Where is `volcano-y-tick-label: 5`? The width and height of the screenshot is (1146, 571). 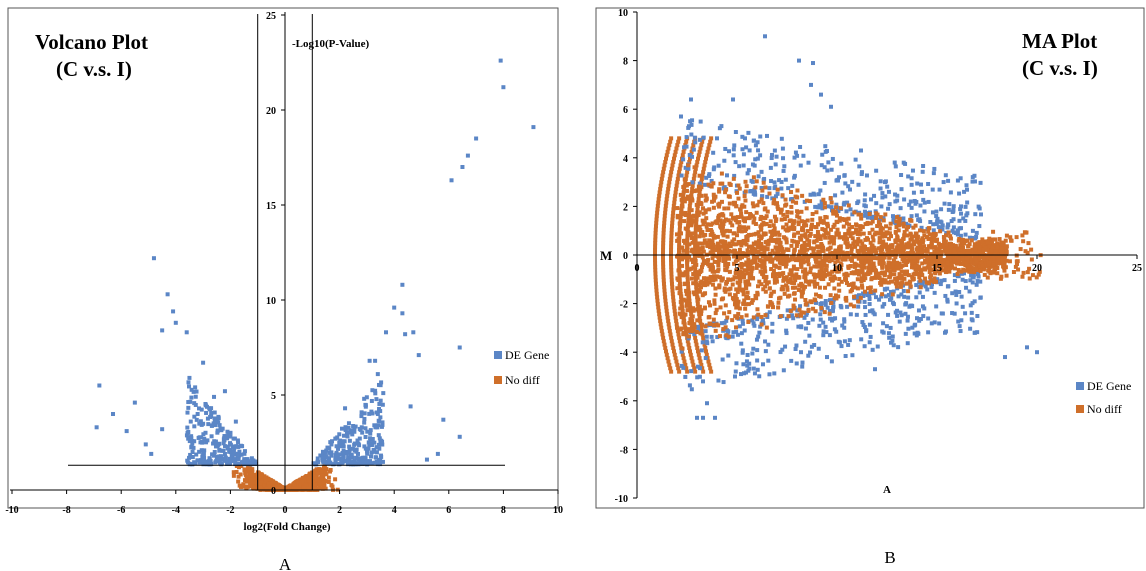
volcano-y-tick-label: 5 is located at coordinates (273, 396).